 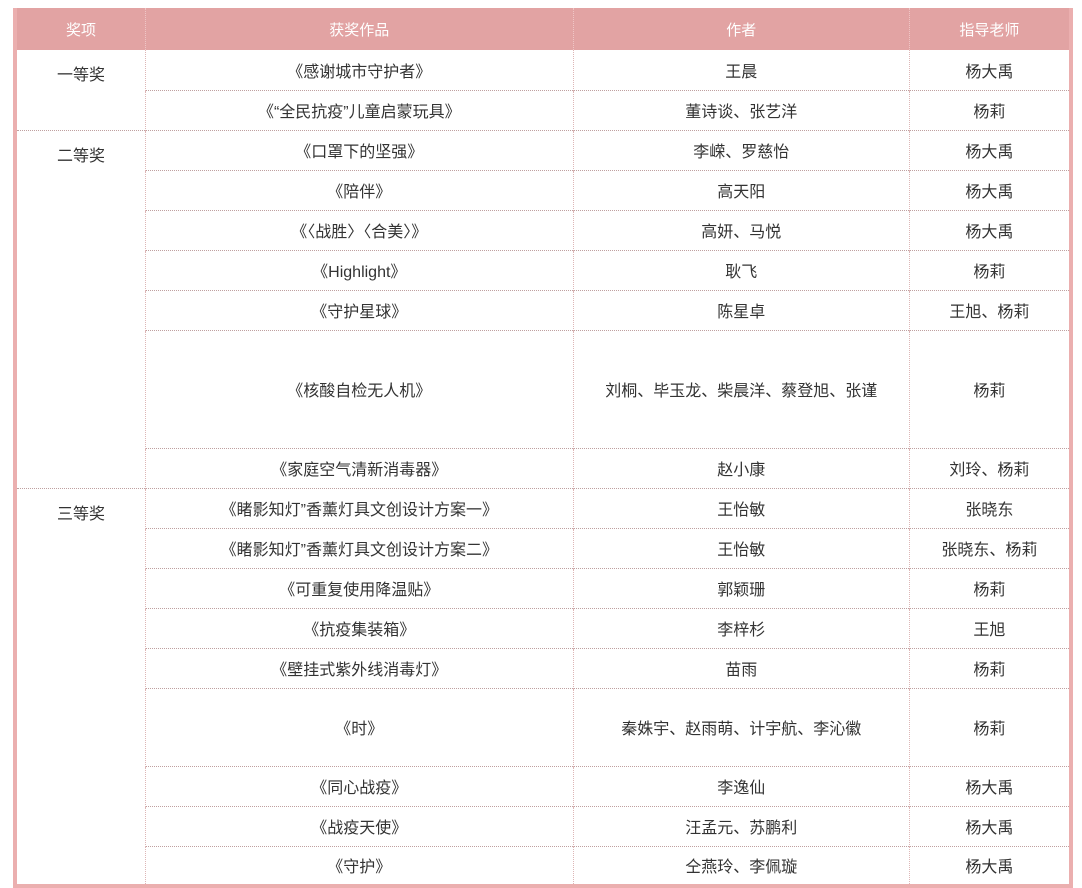 I want to click on table-row: 《陪伴》 高天阳 杨大禹, so click(x=543, y=189).